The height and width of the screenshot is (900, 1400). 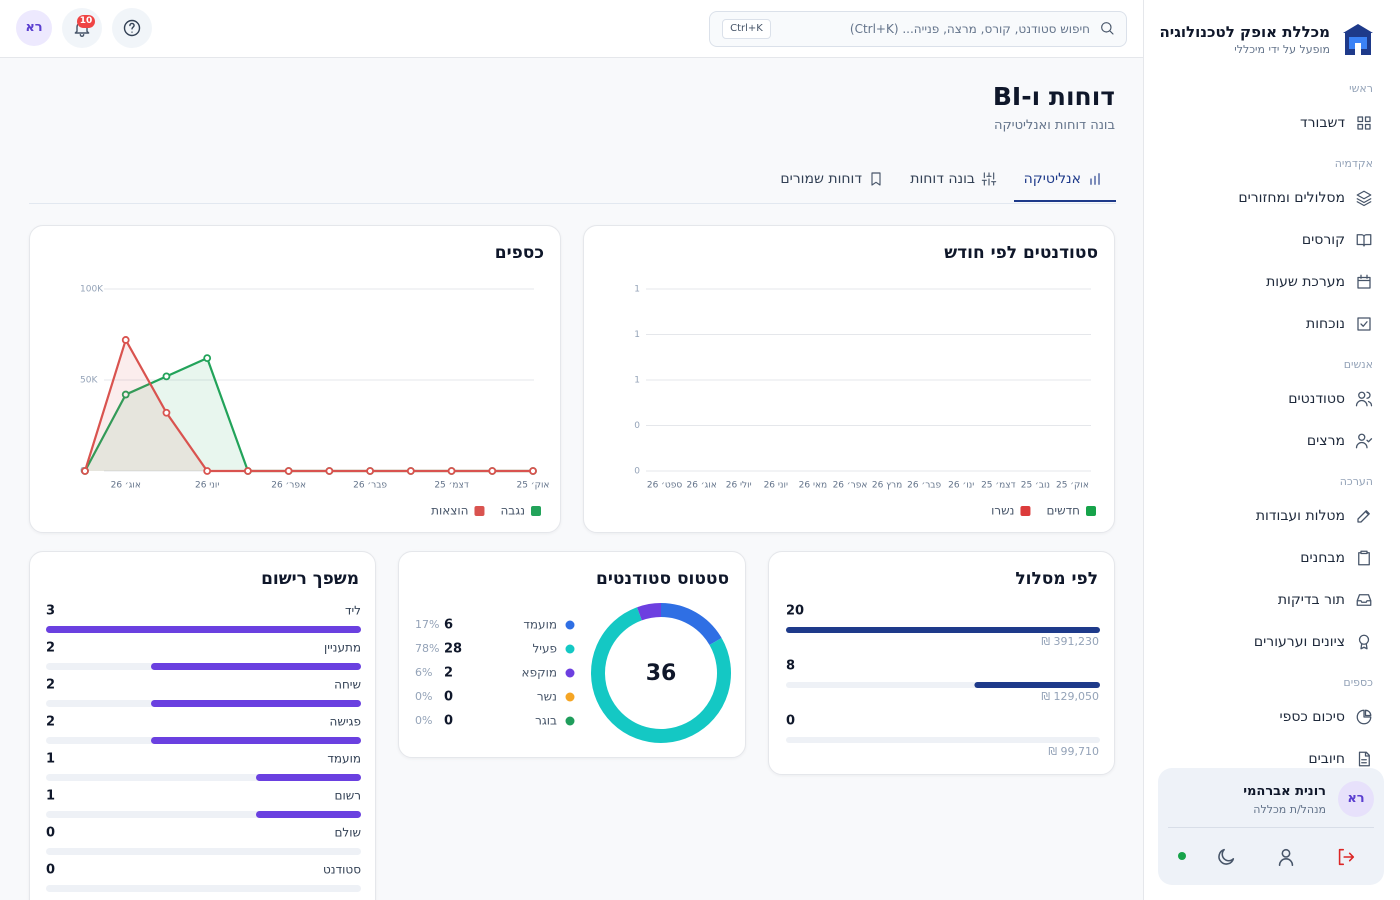 What do you see at coordinates (50, 722) in the screenshot?
I see `value-label: 2` at bounding box center [50, 722].